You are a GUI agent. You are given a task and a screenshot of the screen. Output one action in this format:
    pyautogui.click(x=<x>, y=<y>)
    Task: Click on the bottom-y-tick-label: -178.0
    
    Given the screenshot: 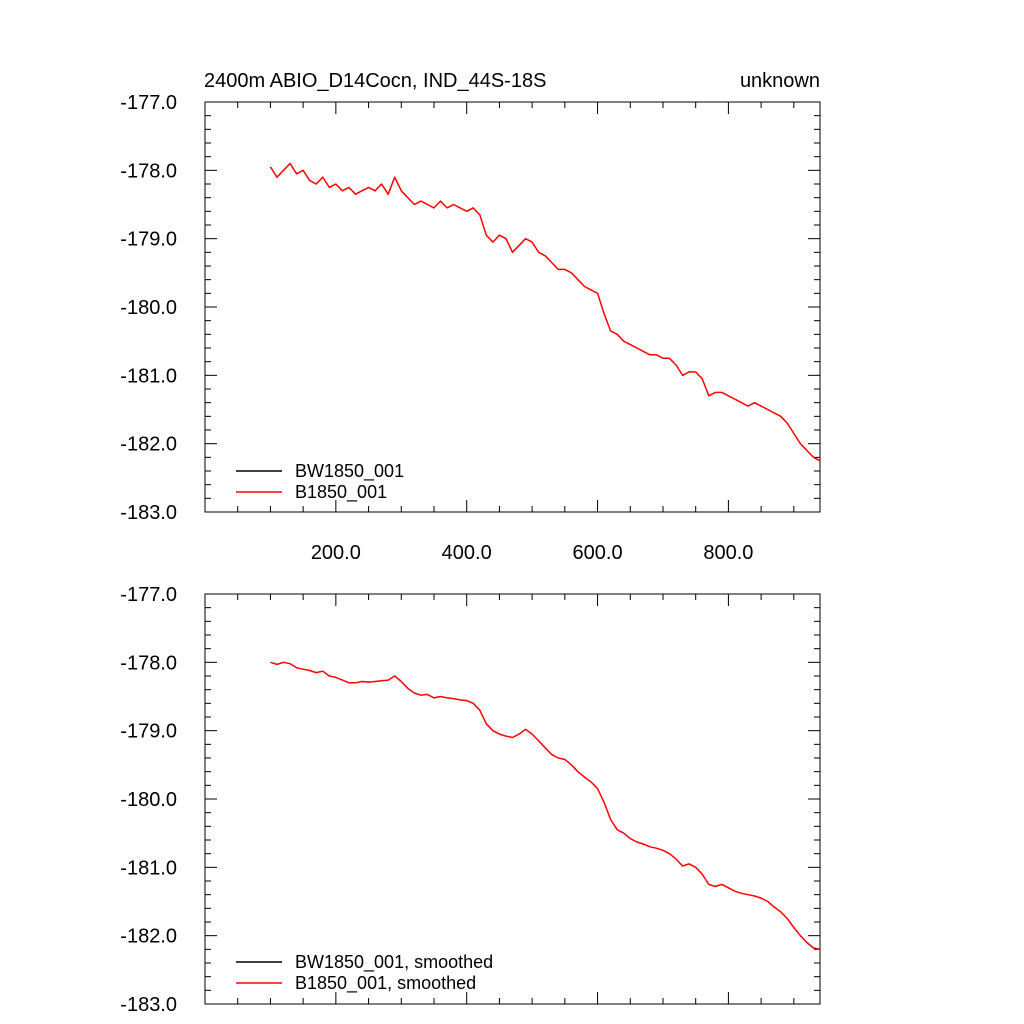 What is the action you would take?
    pyautogui.click(x=148, y=663)
    